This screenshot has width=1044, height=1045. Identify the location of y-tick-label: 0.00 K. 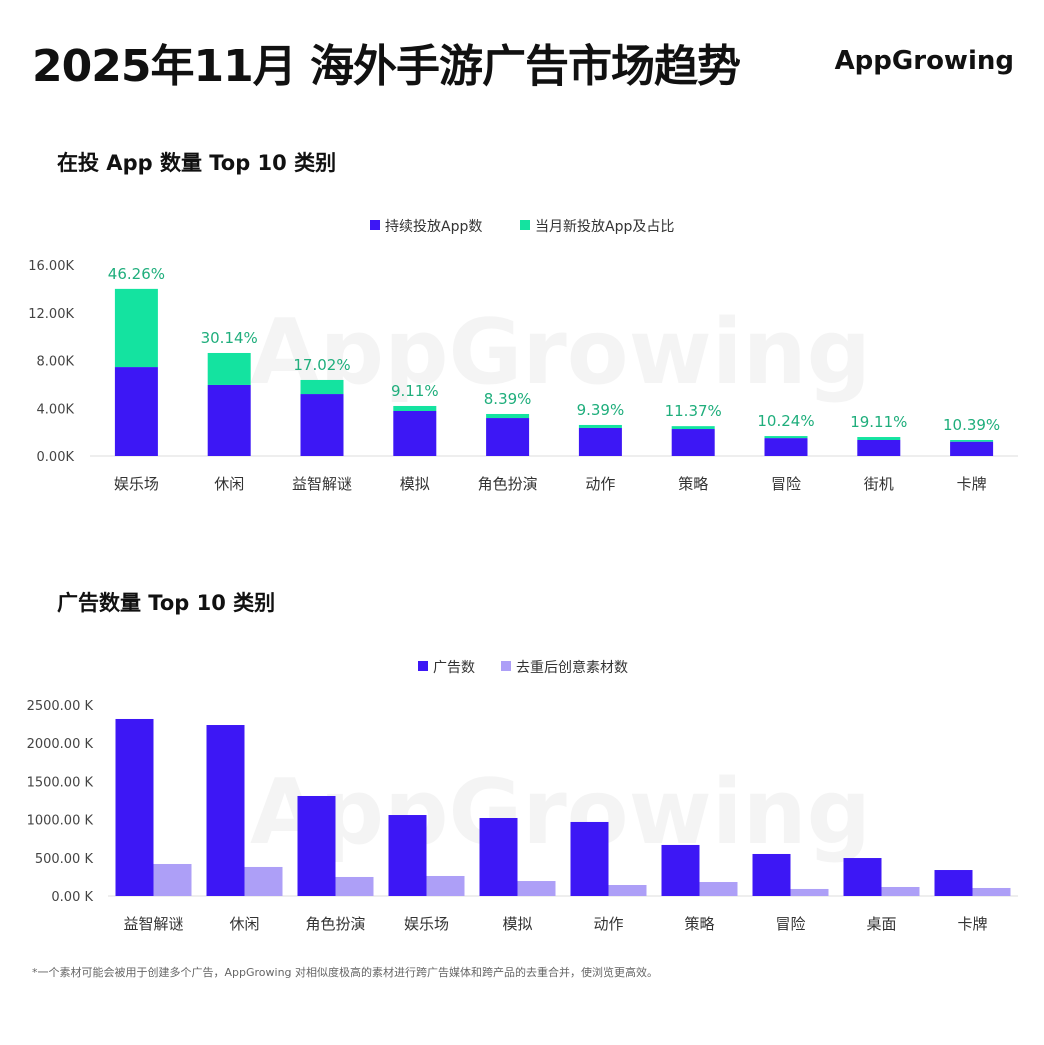
(72, 897).